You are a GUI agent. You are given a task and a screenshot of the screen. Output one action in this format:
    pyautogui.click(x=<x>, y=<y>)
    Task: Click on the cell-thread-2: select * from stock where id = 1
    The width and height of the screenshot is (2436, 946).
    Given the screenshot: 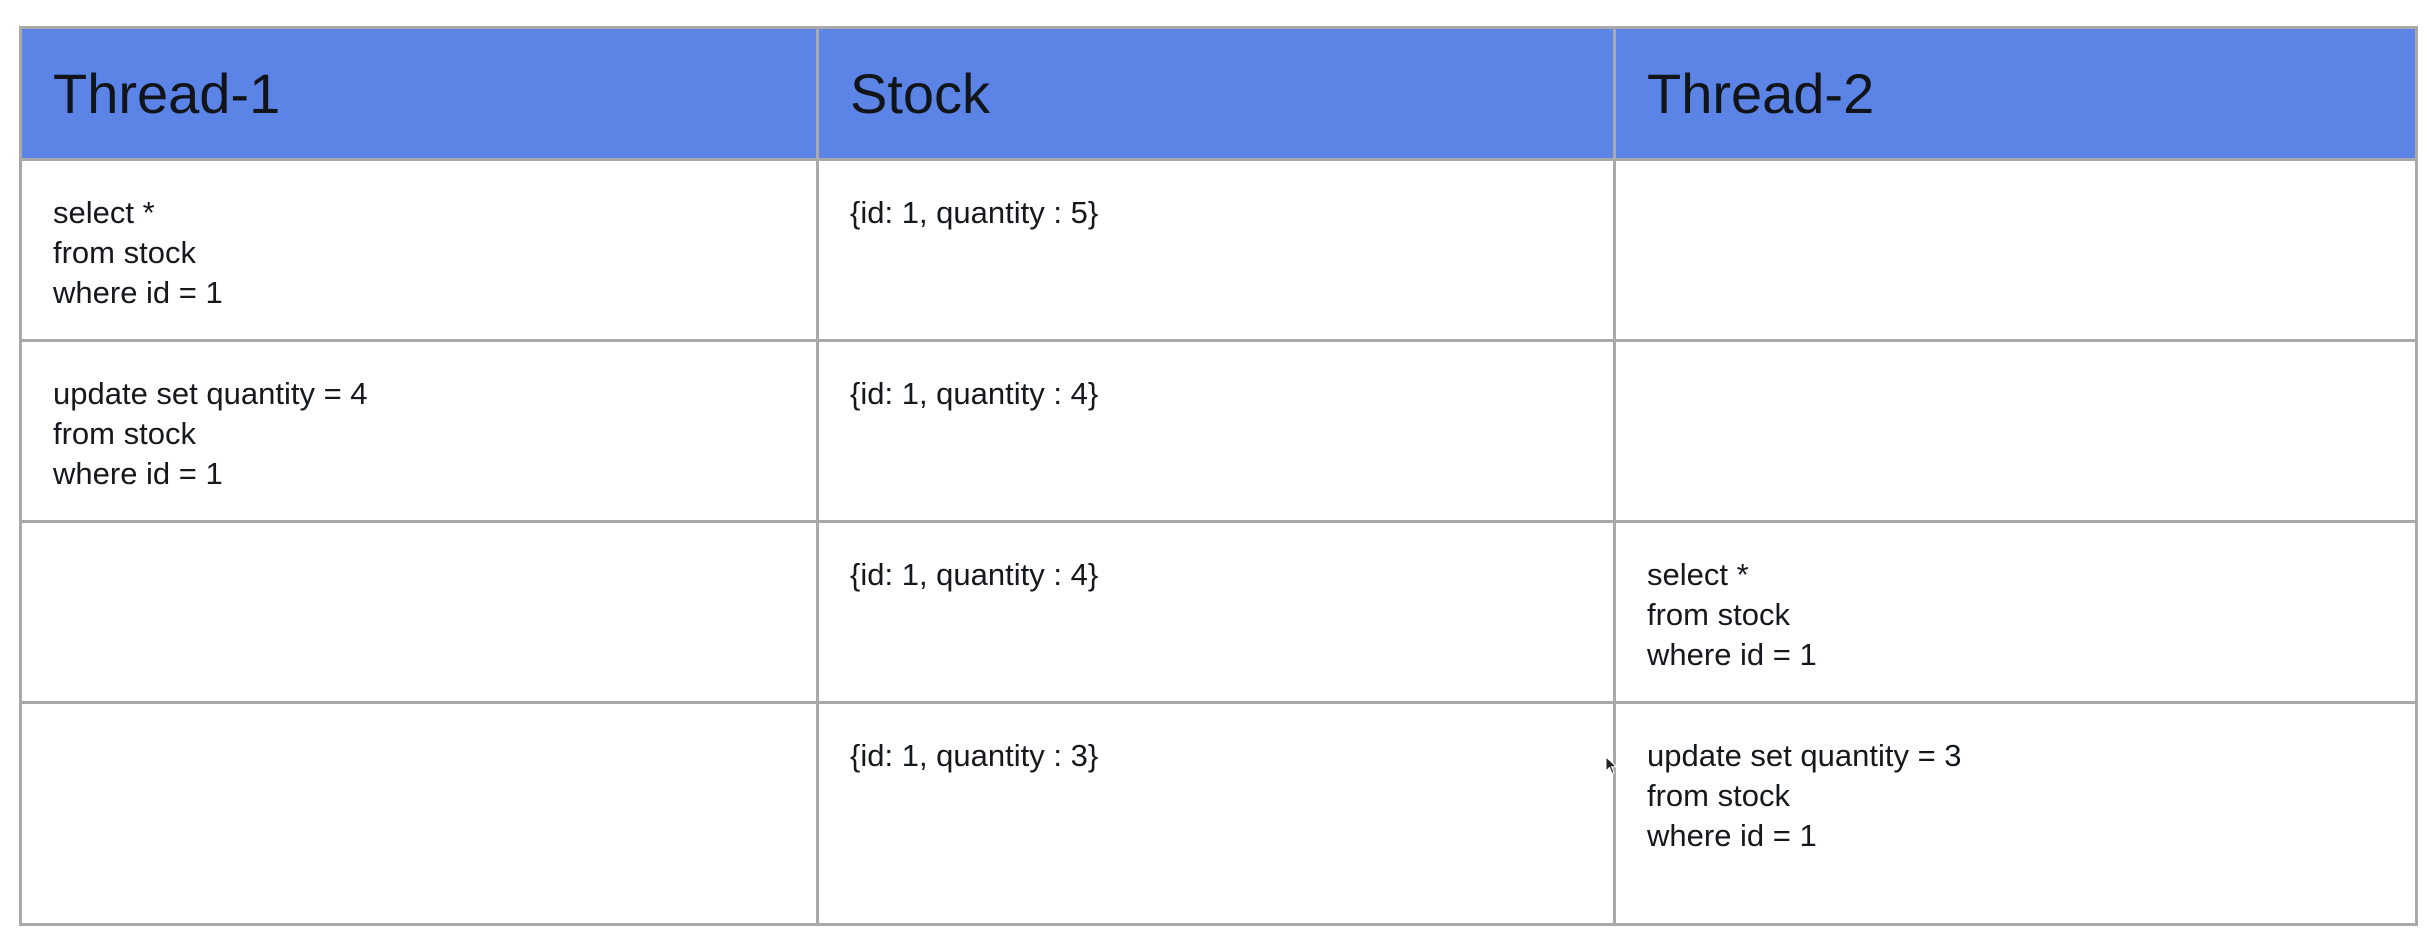 What is the action you would take?
    pyautogui.click(x=2015, y=612)
    